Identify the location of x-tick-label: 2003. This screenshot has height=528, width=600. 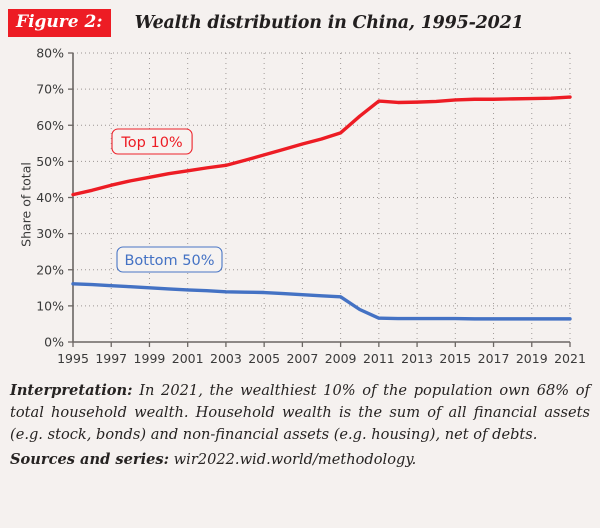
(226, 358).